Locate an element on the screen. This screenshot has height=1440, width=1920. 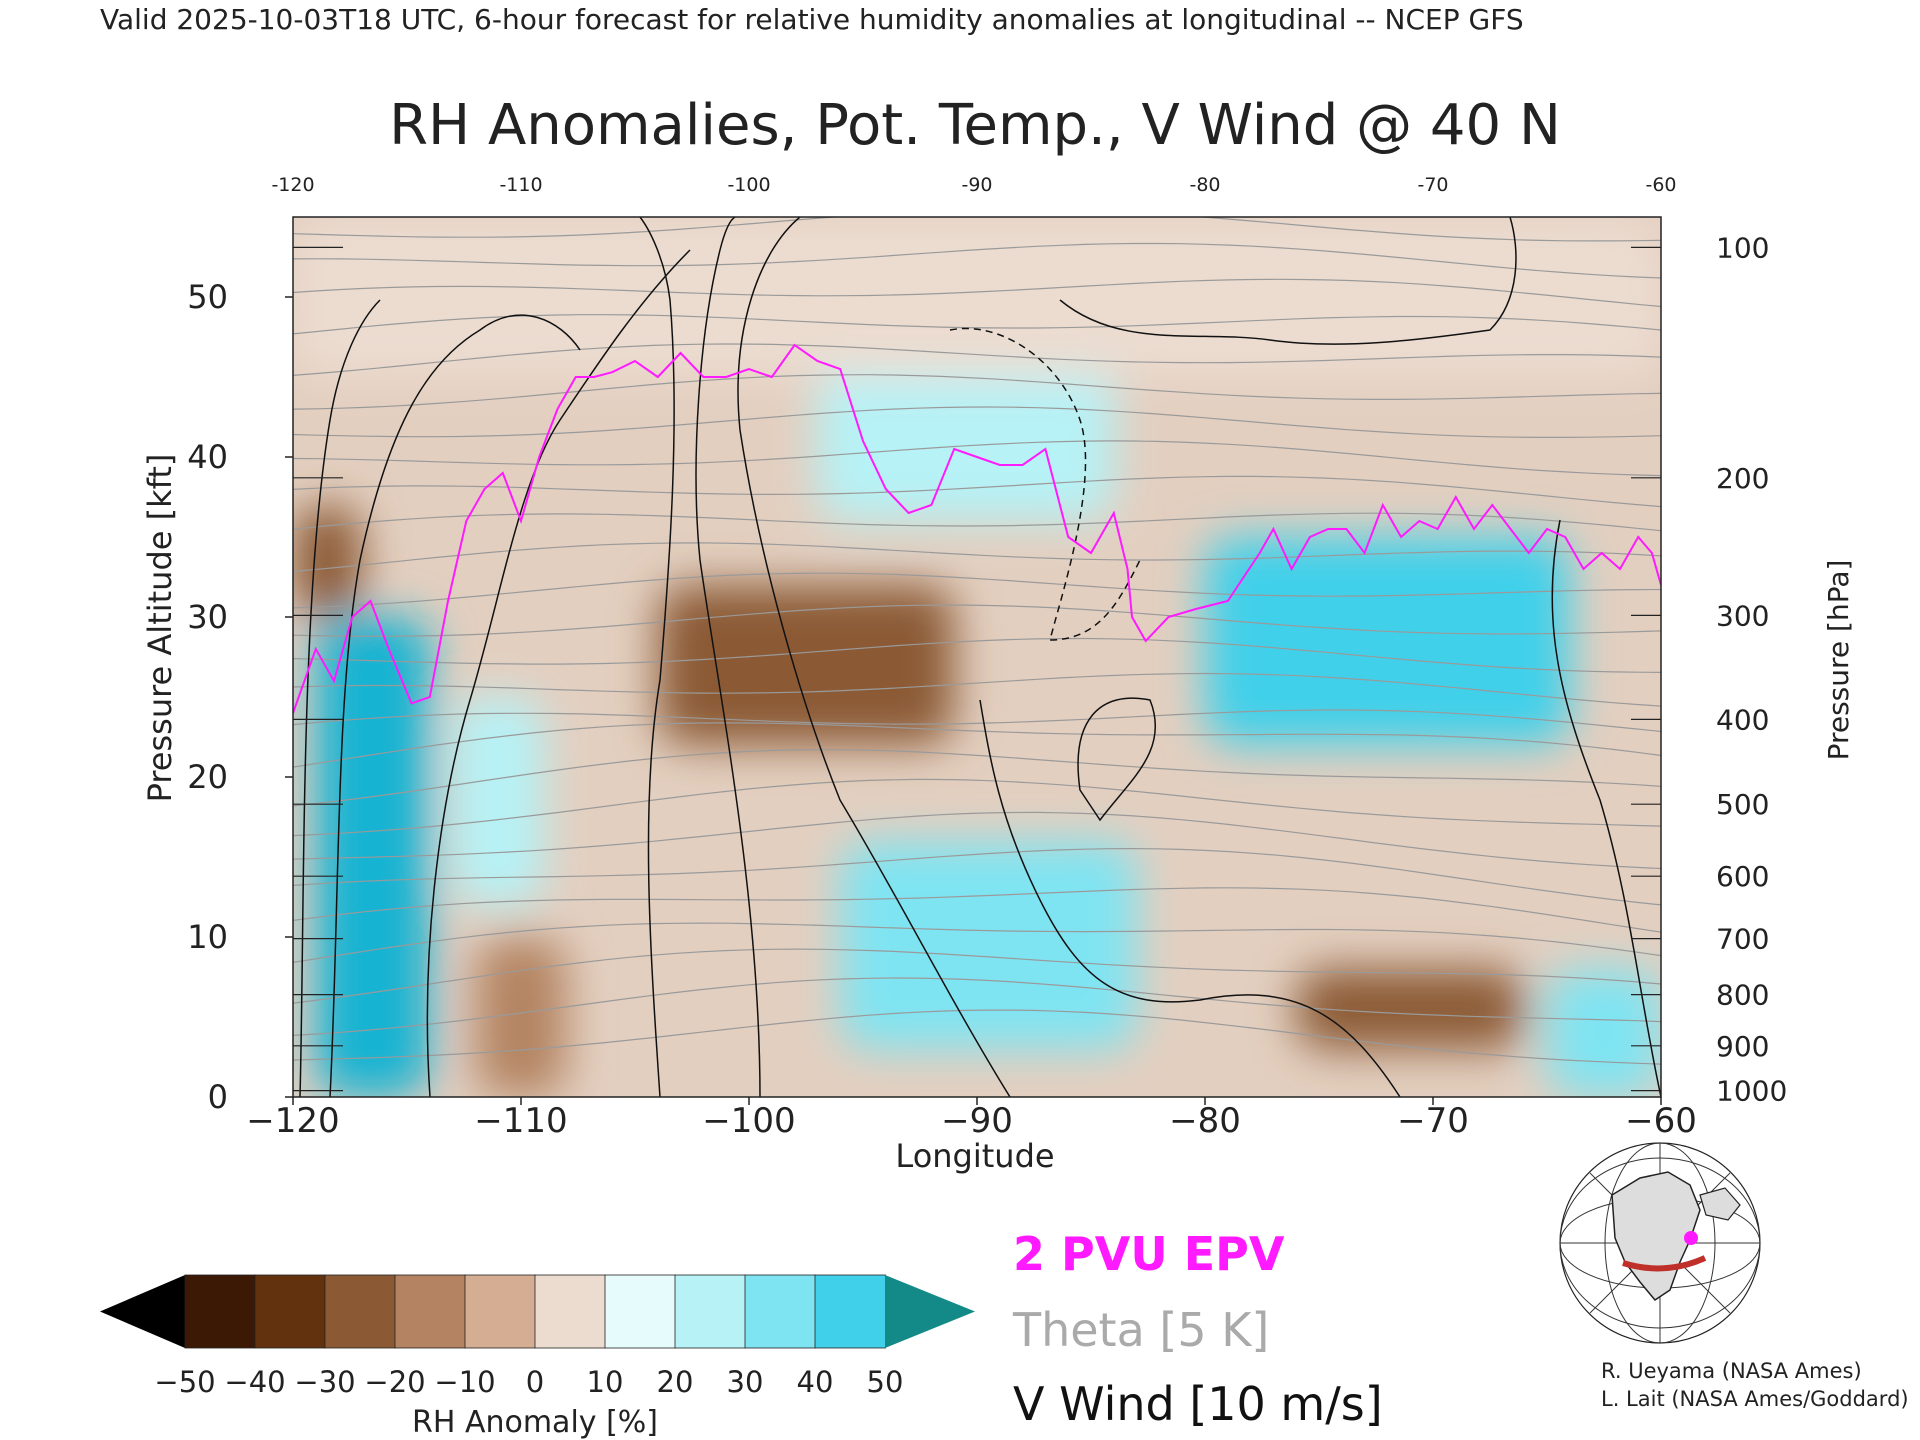
pressure-tick-label: 400 is located at coordinates (1742, 719).